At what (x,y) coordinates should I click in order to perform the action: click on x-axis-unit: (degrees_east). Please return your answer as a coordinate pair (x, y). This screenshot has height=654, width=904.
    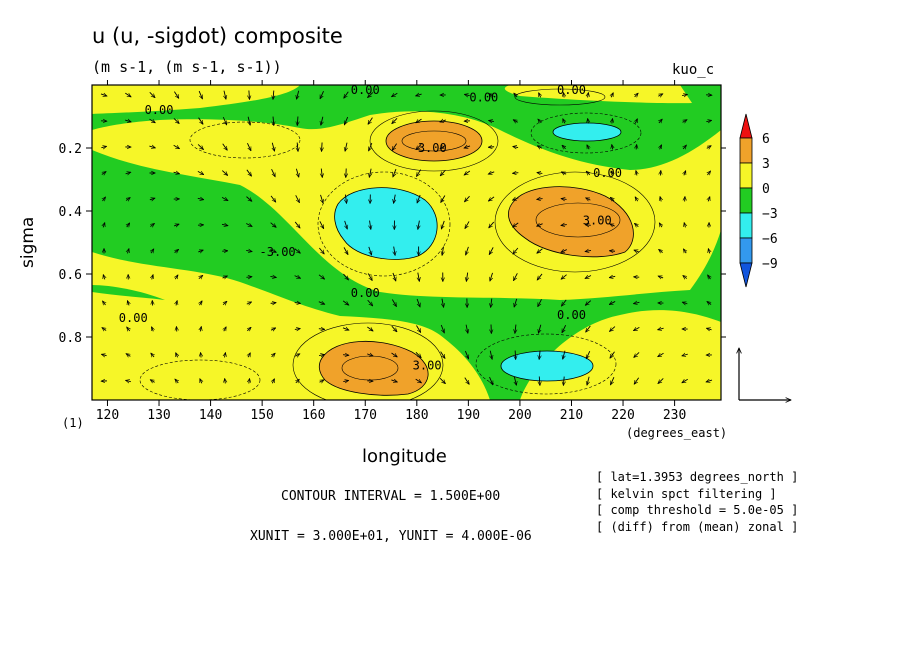
    Looking at the image, I should click on (677, 433).